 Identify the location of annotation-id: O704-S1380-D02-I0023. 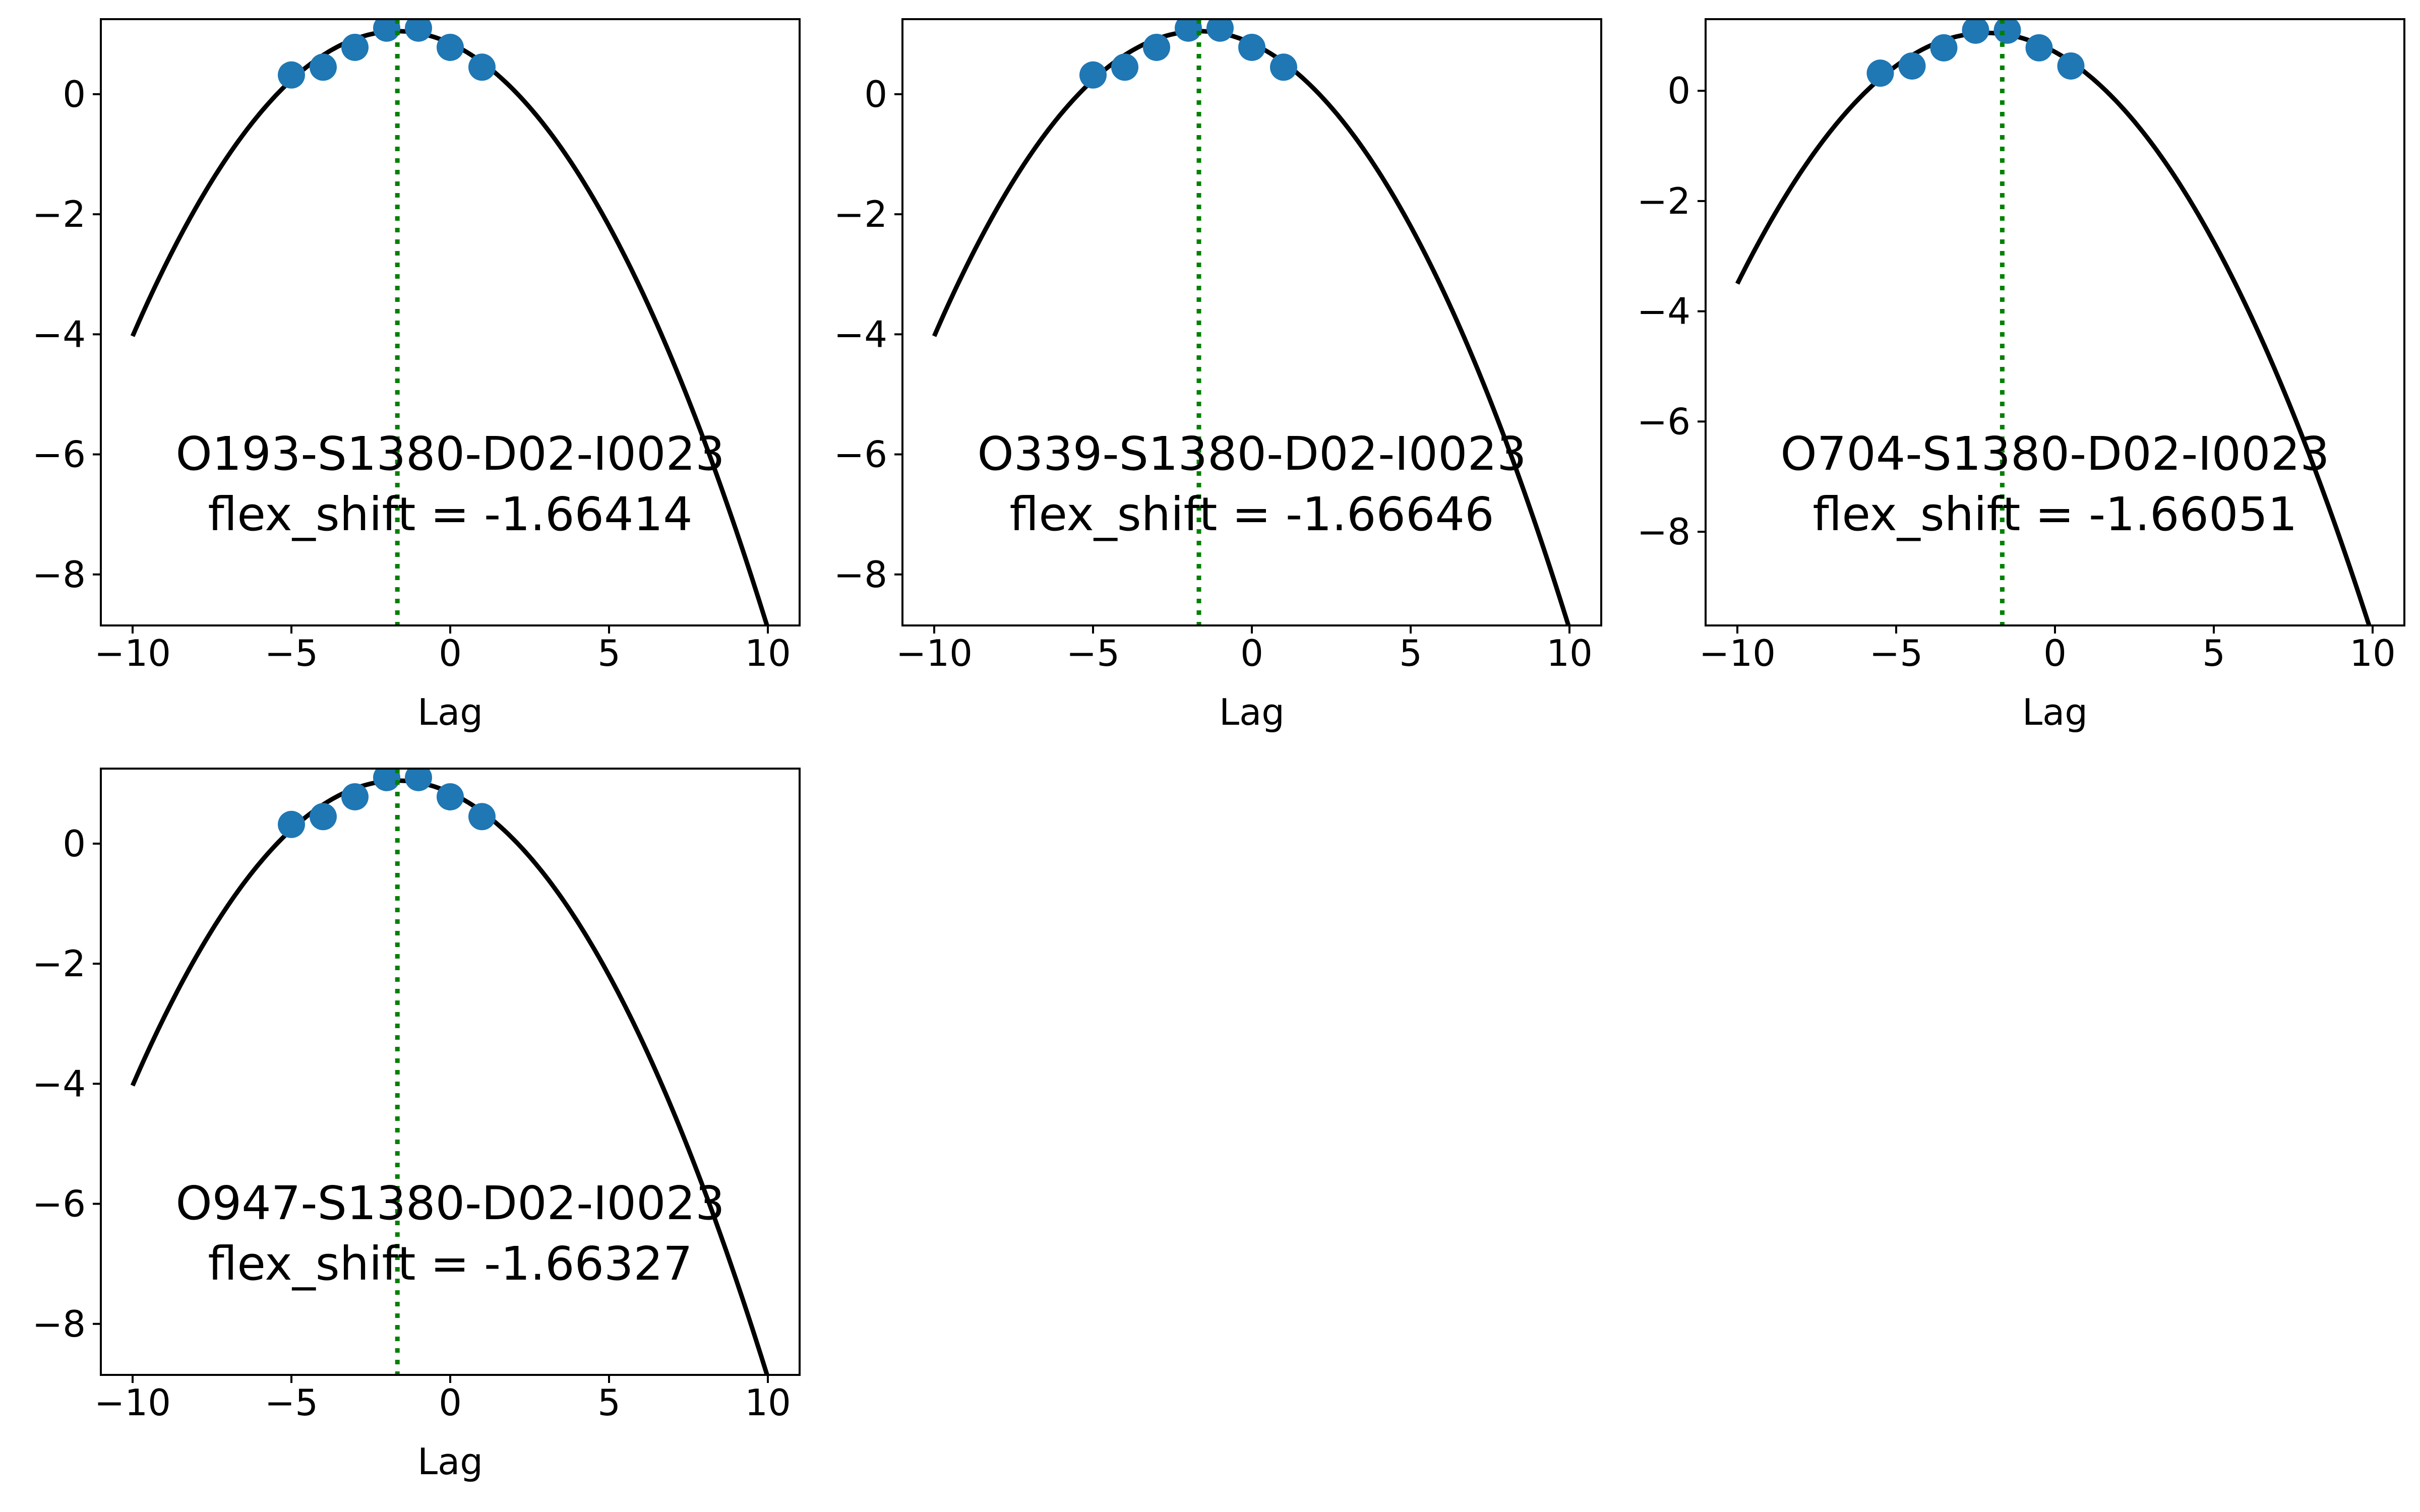
(2054, 454).